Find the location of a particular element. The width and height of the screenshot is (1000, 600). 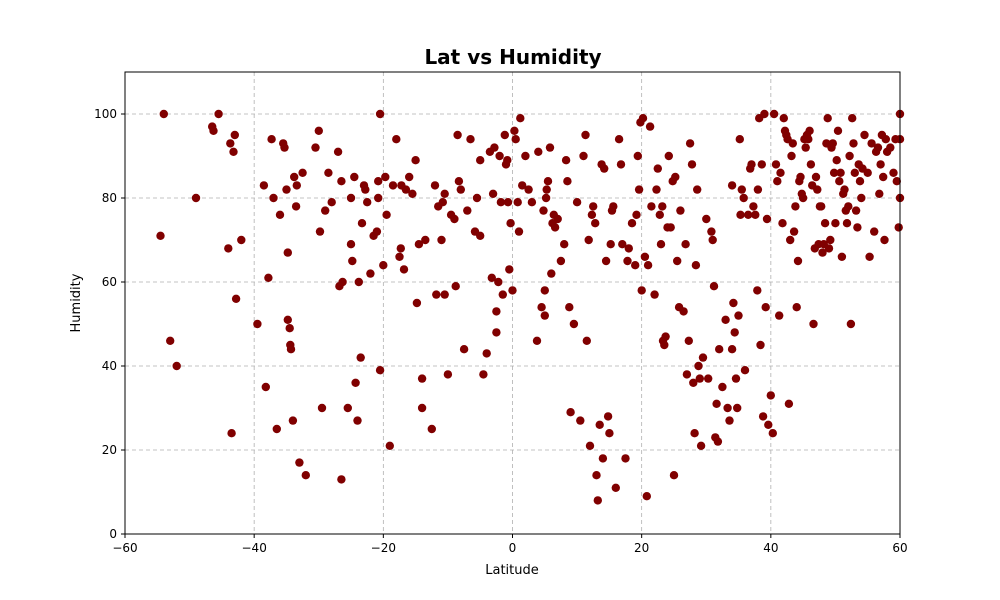

x-tick-label: 20 is located at coordinates (641, 548).